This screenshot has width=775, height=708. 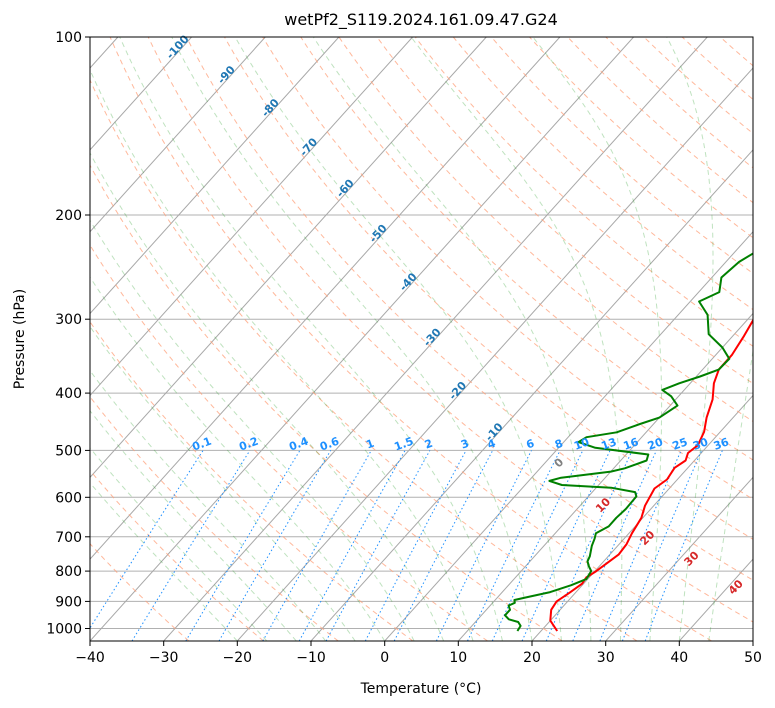 What do you see at coordinates (64, 630) in the screenshot?
I see `y-tick-label: 1000` at bounding box center [64, 630].